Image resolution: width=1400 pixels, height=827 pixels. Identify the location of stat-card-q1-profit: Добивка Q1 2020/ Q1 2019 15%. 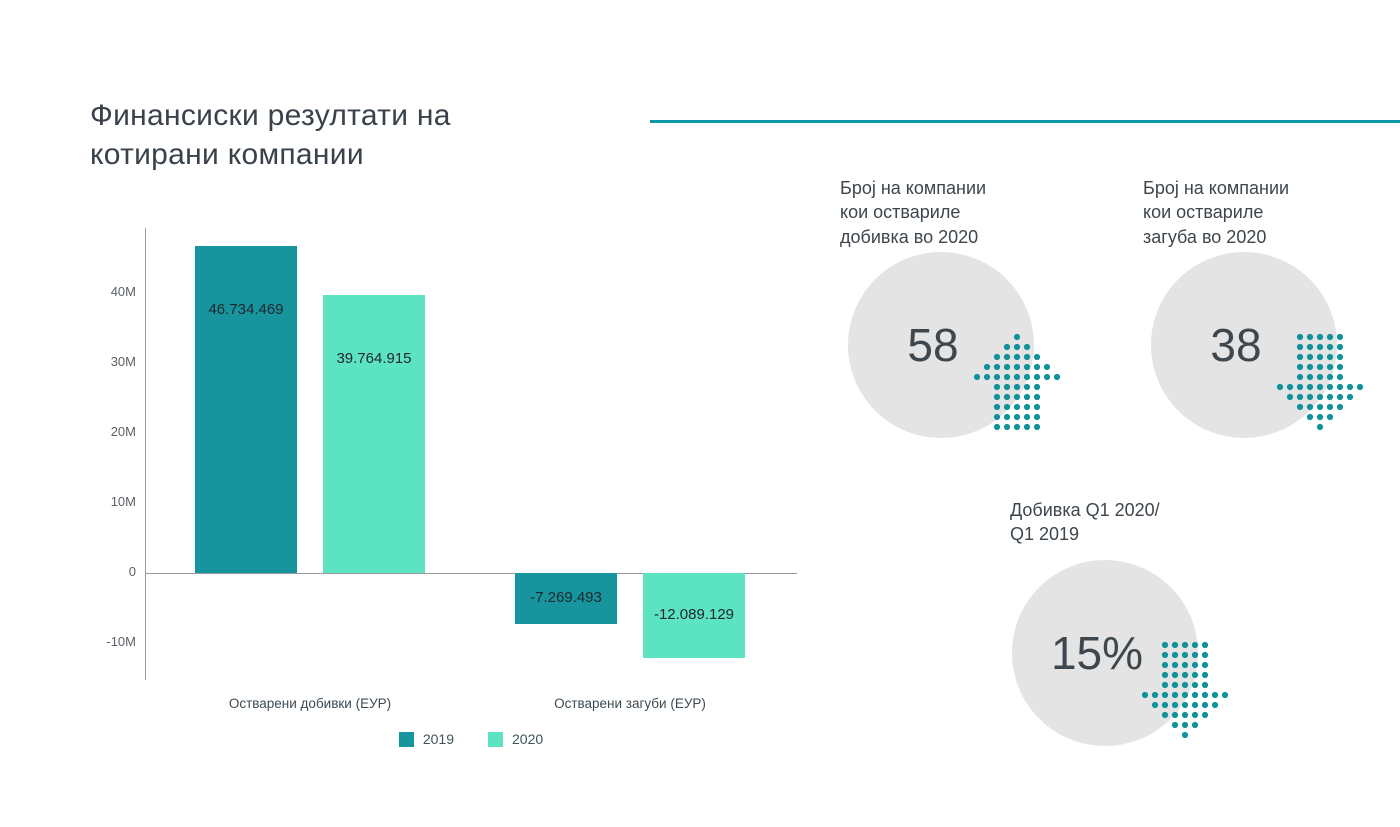
(1135, 622).